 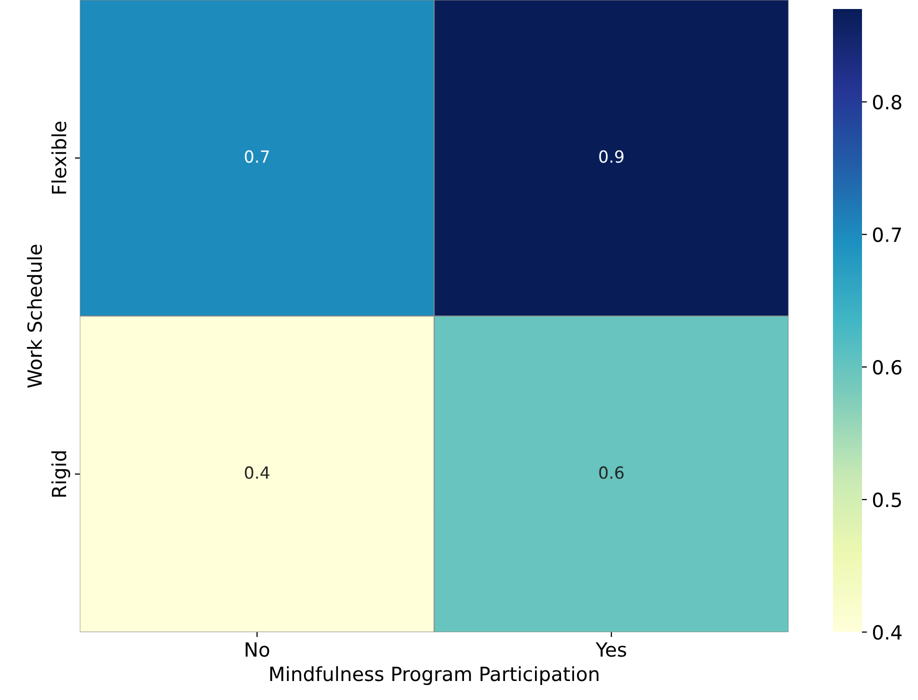 What do you see at coordinates (887, 102) in the screenshot?
I see `color-bar-label: 0.8` at bounding box center [887, 102].